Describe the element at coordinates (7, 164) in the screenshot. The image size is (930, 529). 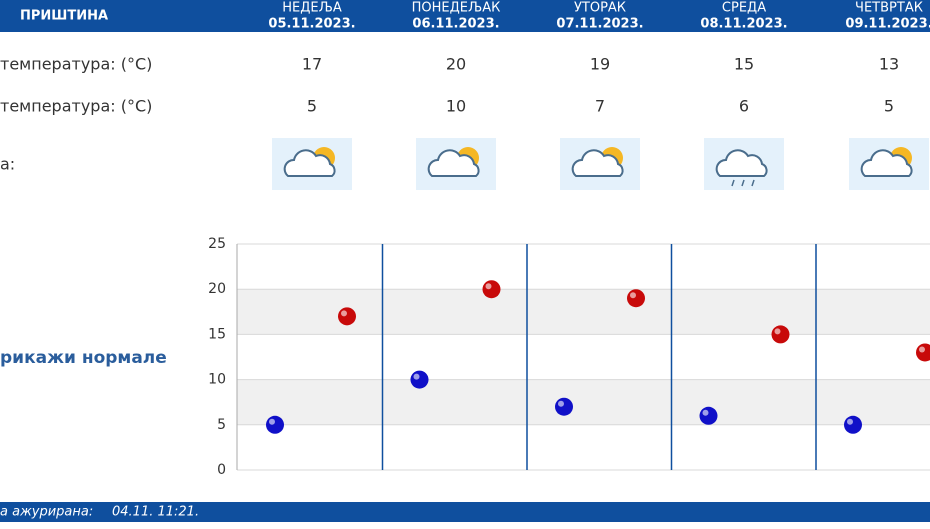
I see `row-label: а:` at that location.